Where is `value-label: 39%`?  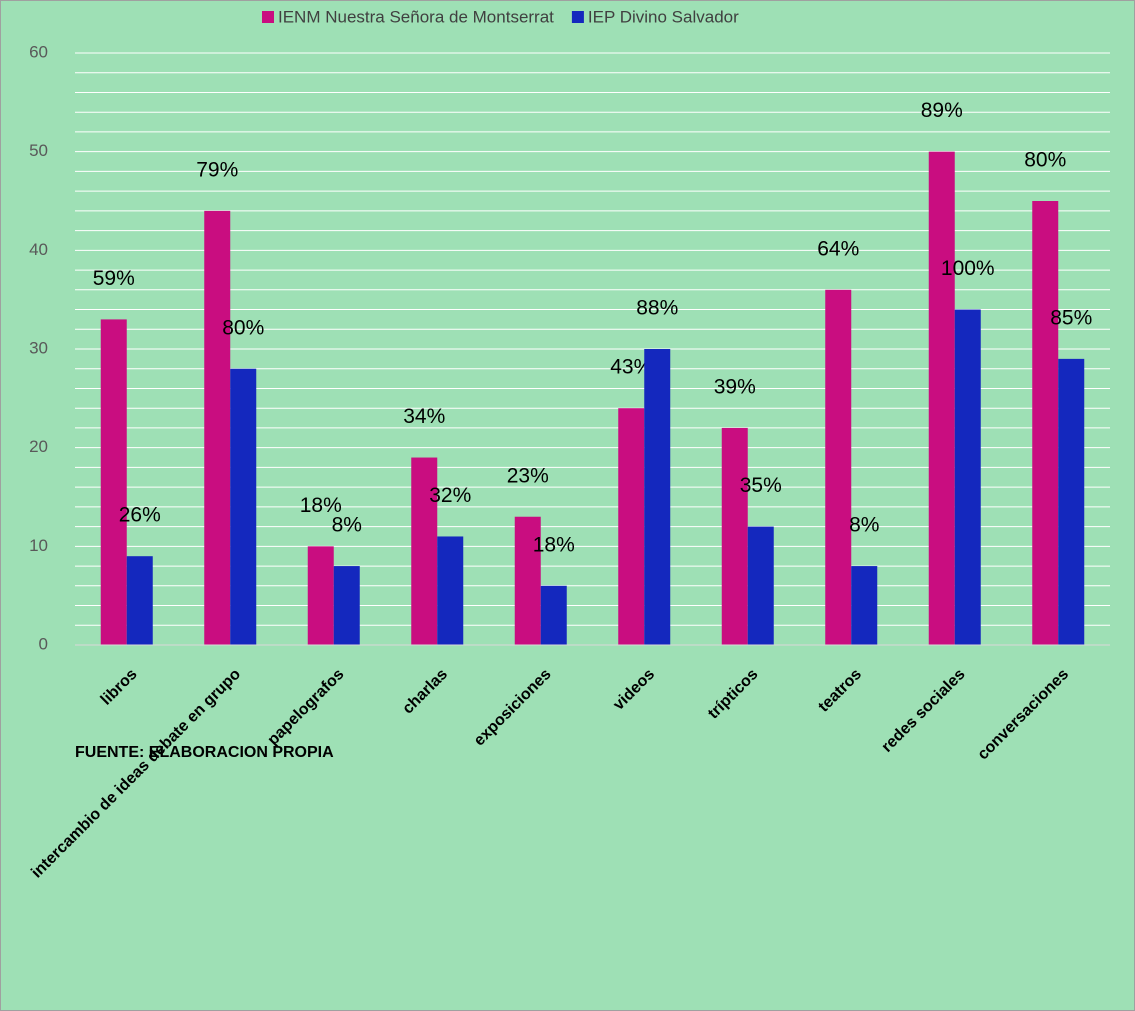 value-label: 39% is located at coordinates (735, 386).